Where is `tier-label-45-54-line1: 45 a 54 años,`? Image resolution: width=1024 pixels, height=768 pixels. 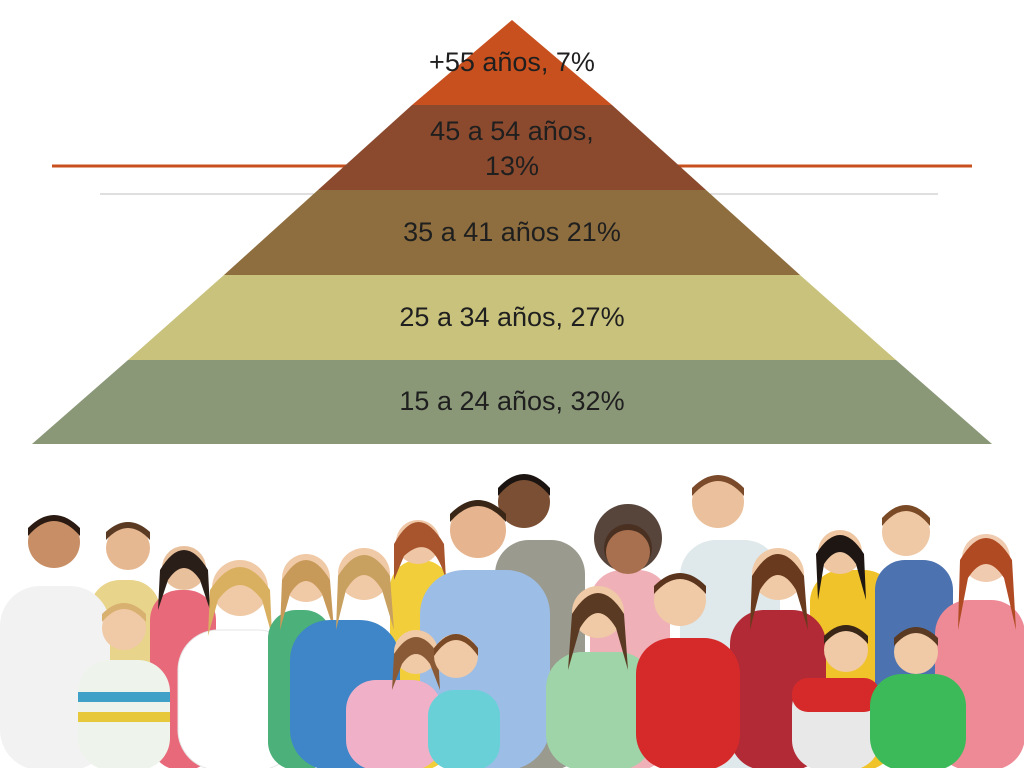 tier-label-45-54-line1: 45 a 54 años, is located at coordinates (512, 131).